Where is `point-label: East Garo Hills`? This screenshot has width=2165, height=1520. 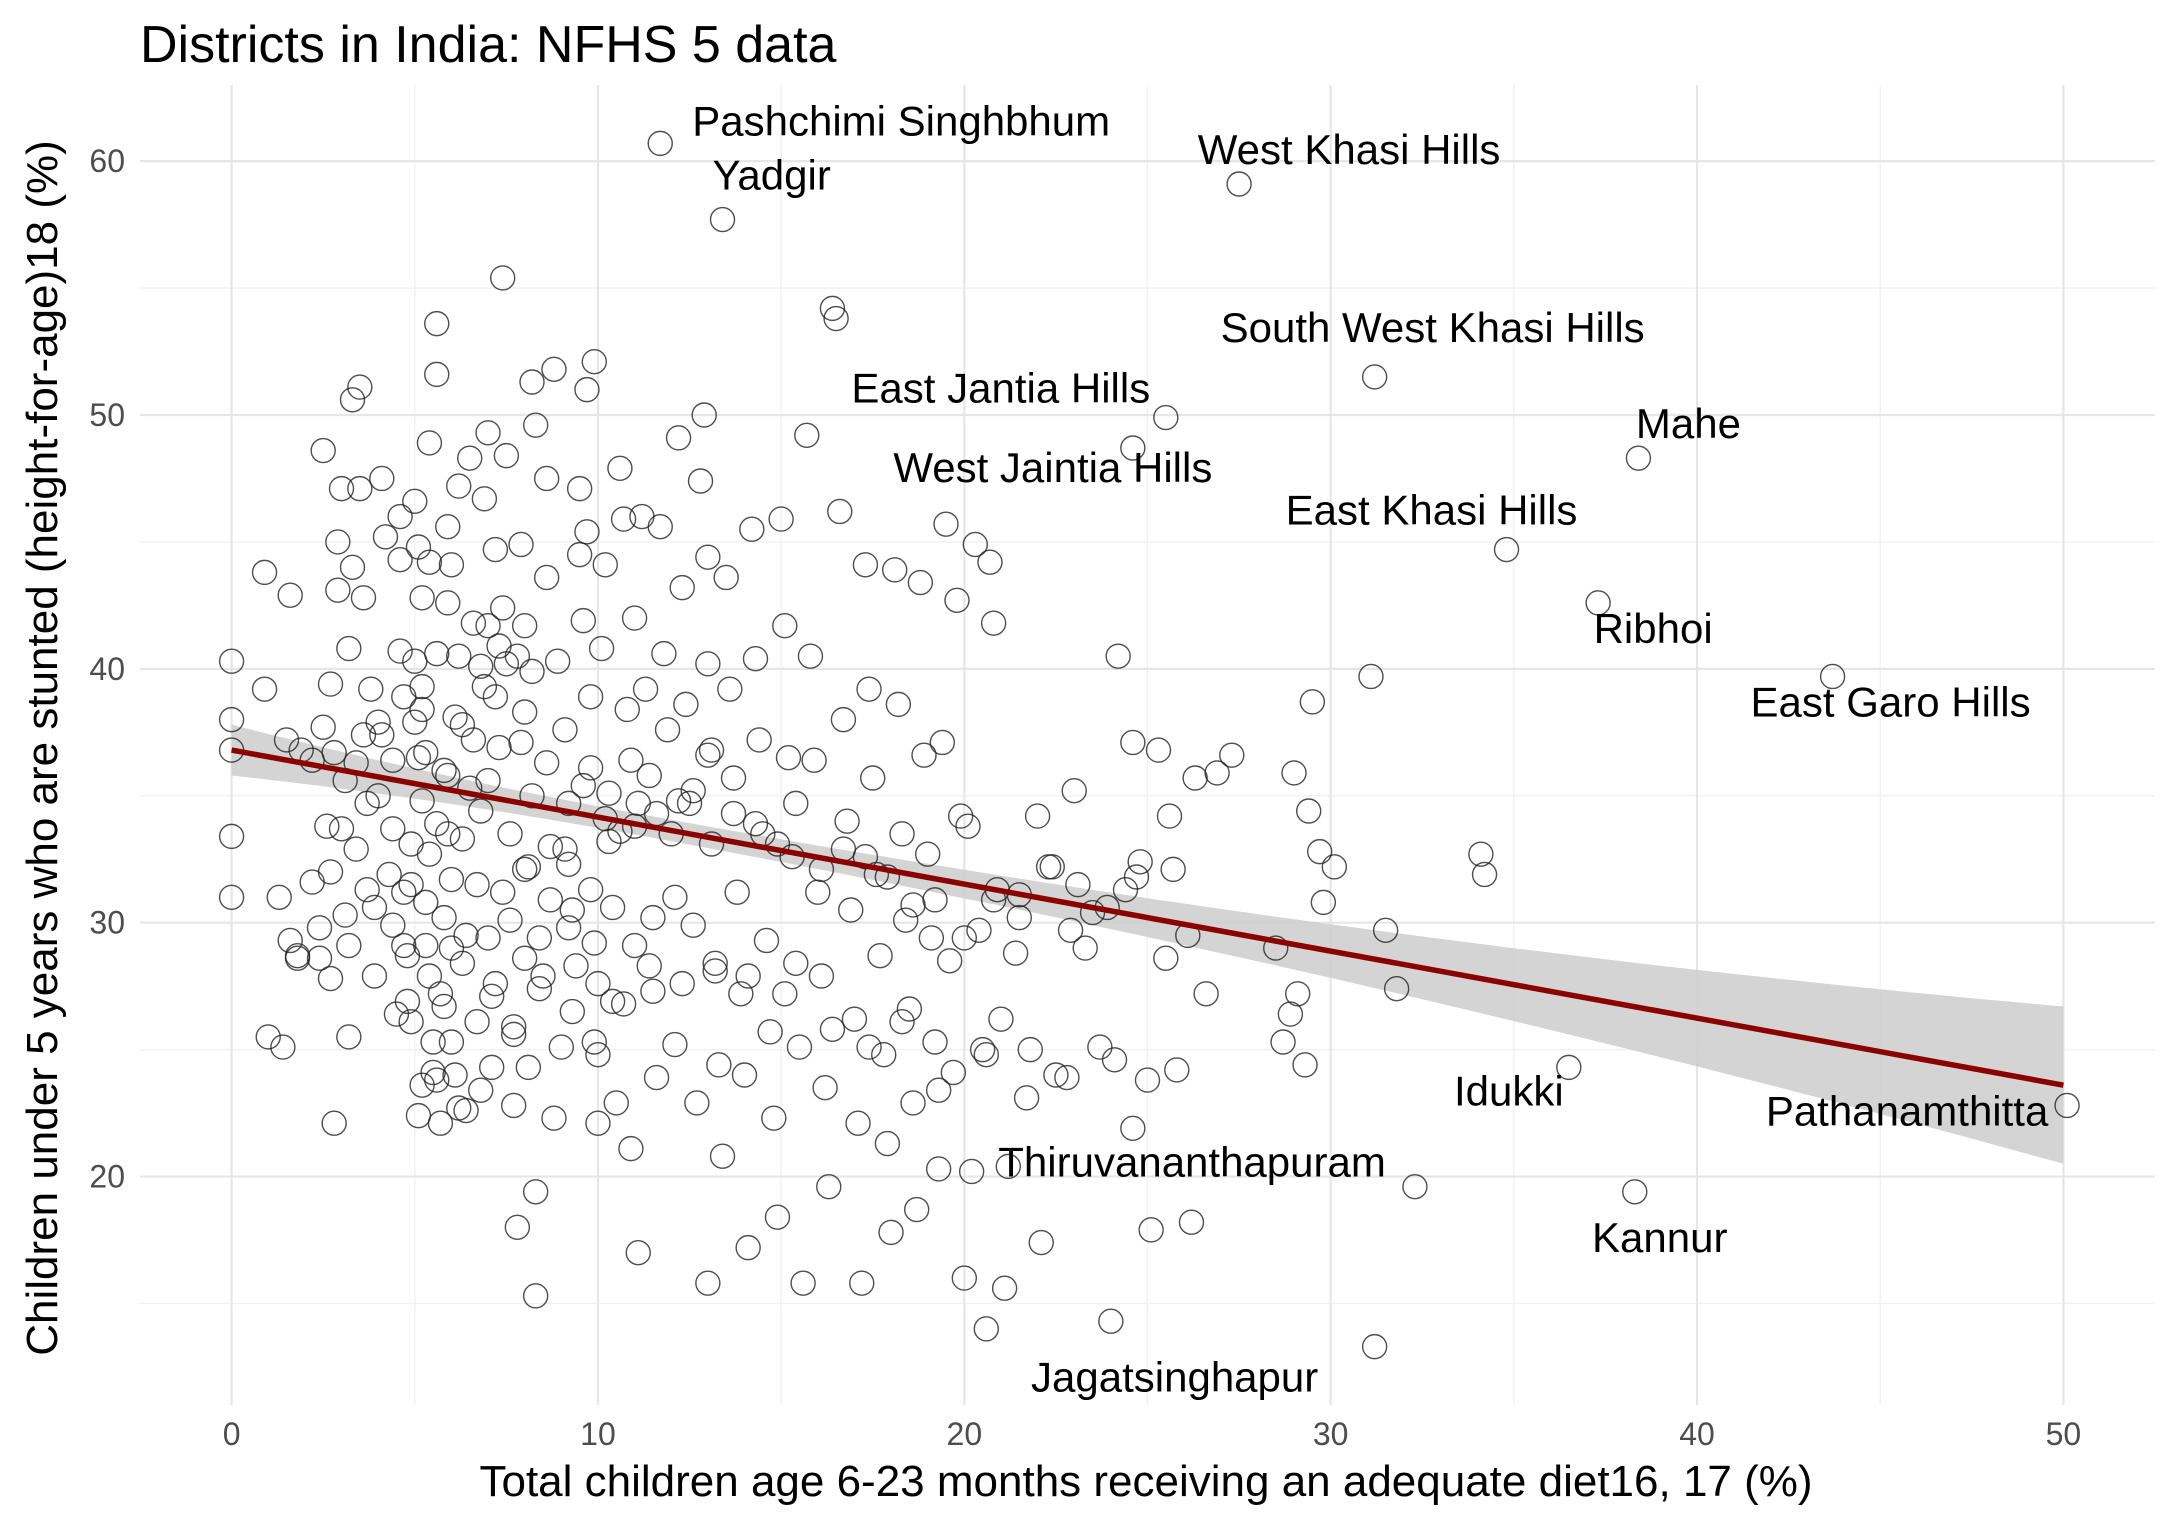 point-label: East Garo Hills is located at coordinates (1891, 701).